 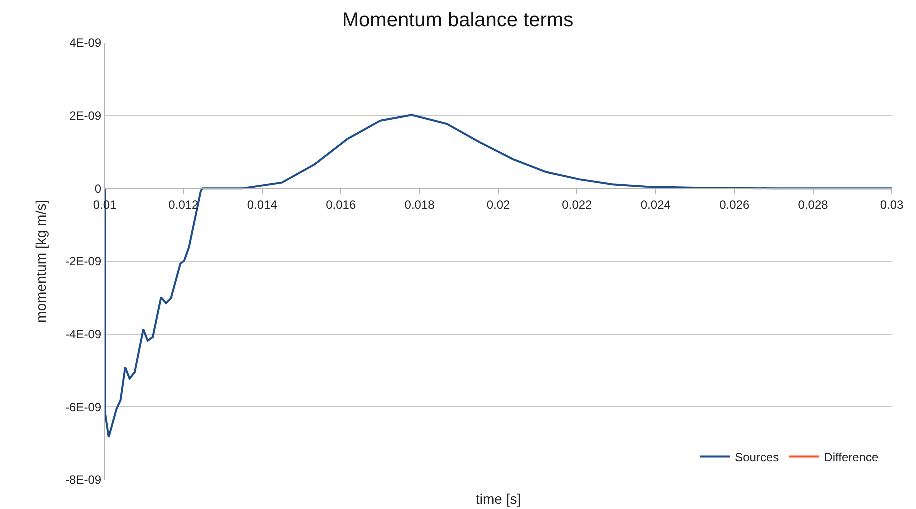 I want to click on y-tick-label: -6E-09, so click(x=84, y=407).